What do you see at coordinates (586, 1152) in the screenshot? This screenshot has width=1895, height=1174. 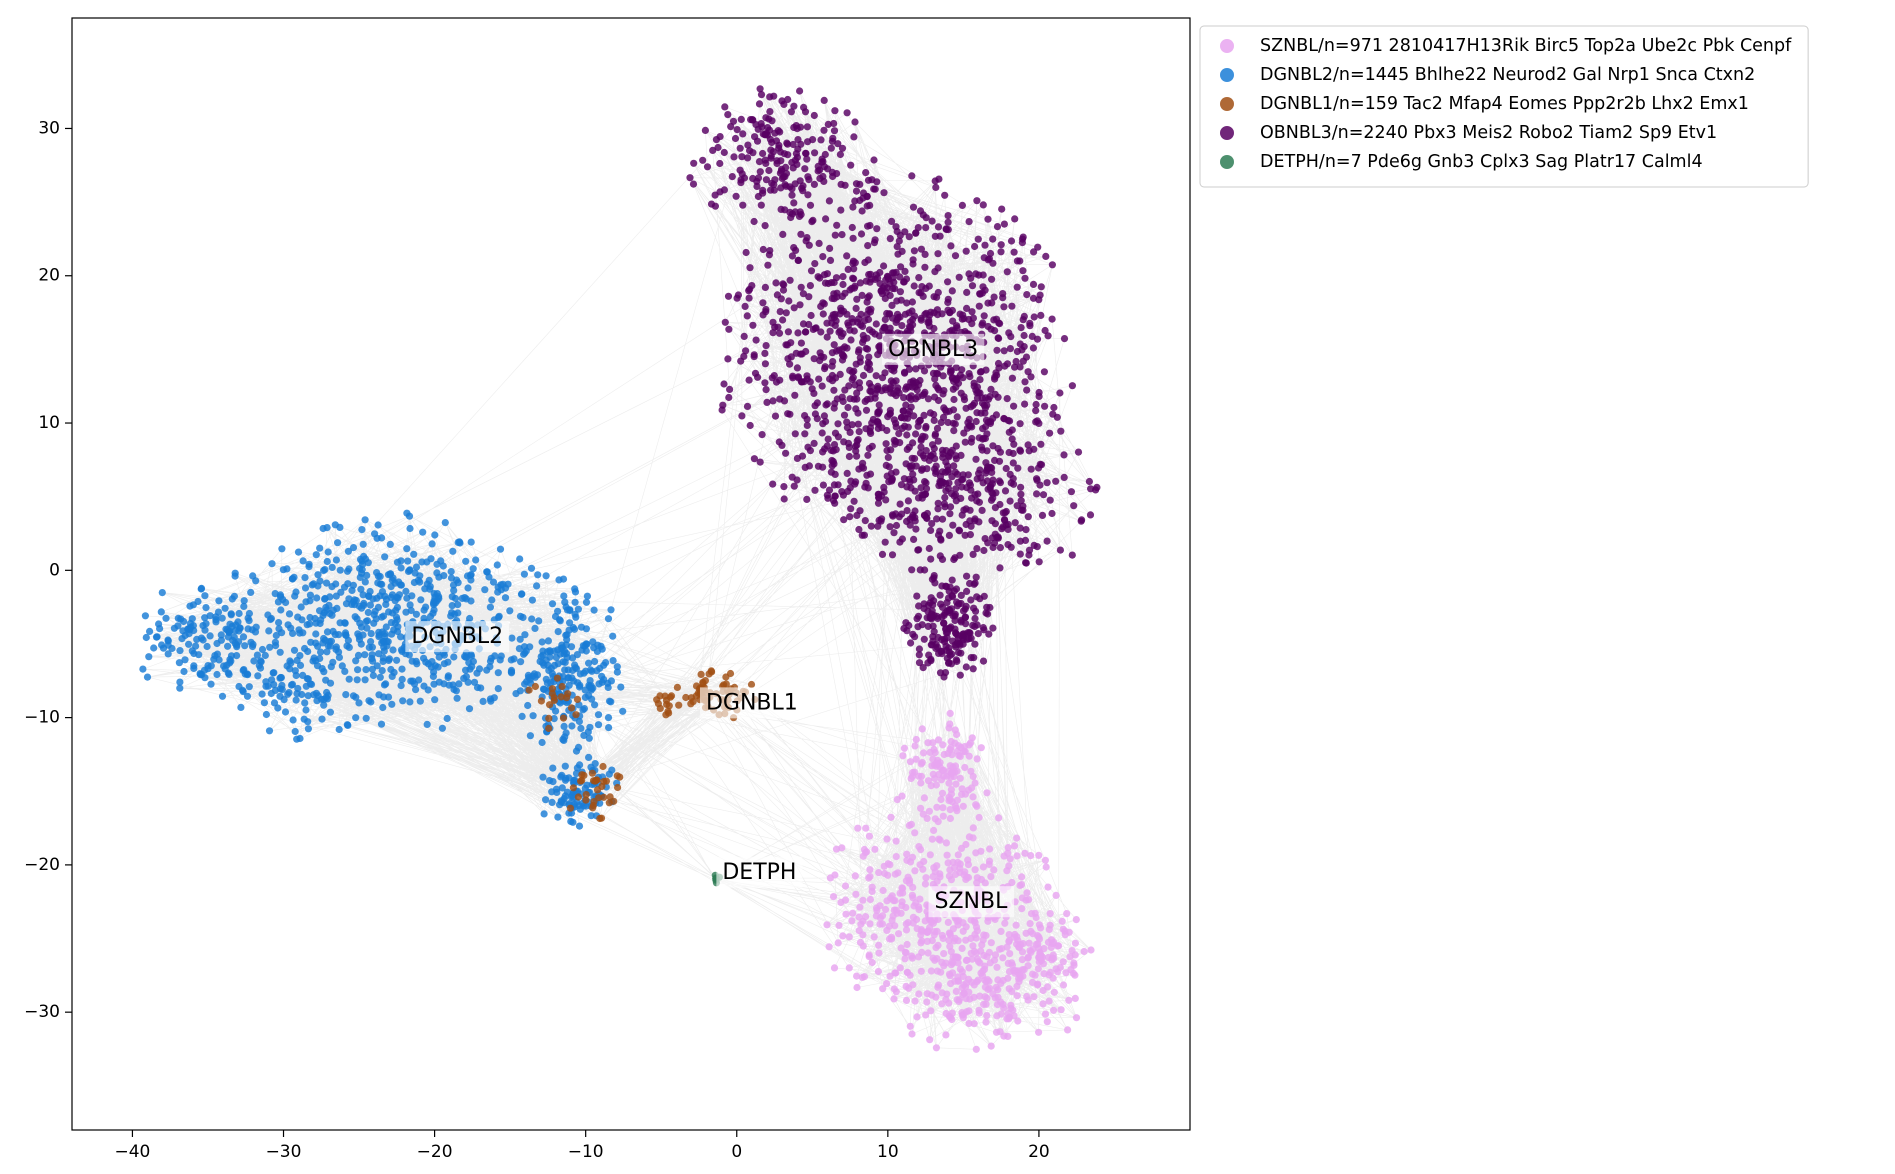 I see `x-tick-label: −10` at bounding box center [586, 1152].